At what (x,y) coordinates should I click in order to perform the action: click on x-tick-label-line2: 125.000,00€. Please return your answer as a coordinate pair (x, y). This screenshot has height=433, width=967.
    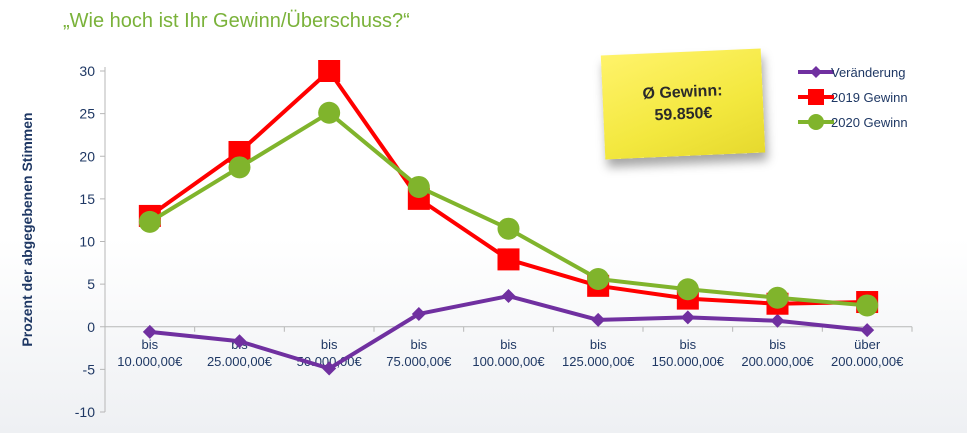
    Looking at the image, I should click on (598, 361).